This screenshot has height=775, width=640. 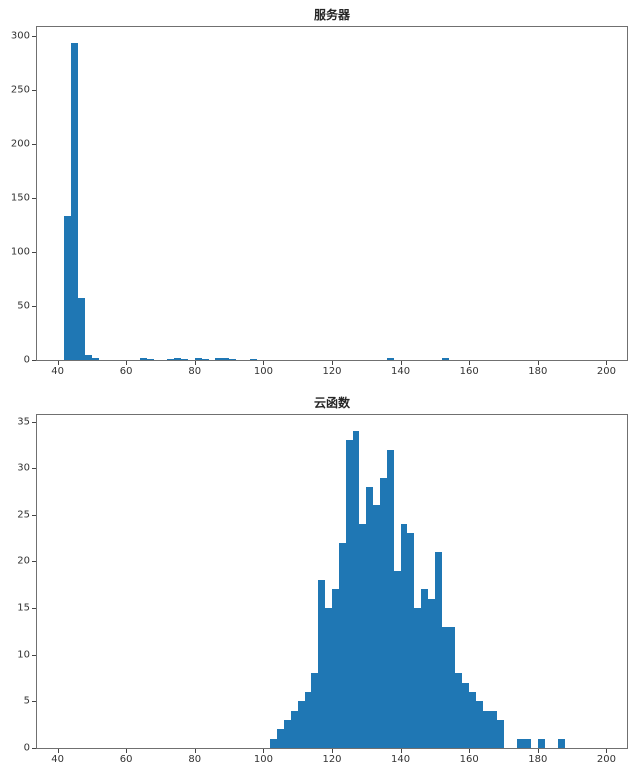 I want to click on y-tick-label: 100, so click(x=20, y=252).